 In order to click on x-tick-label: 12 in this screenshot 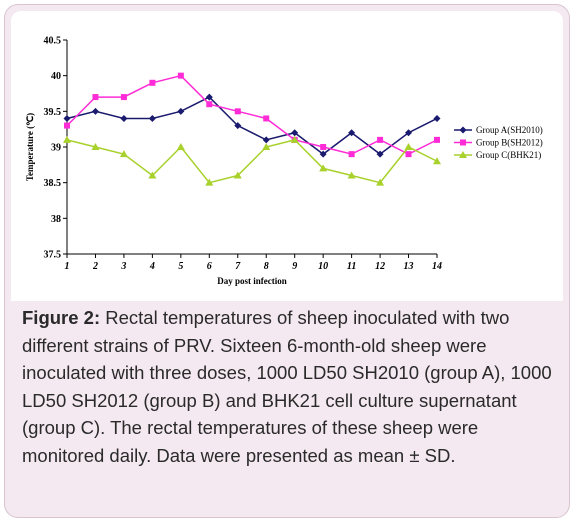, I will do `click(380, 266)`.